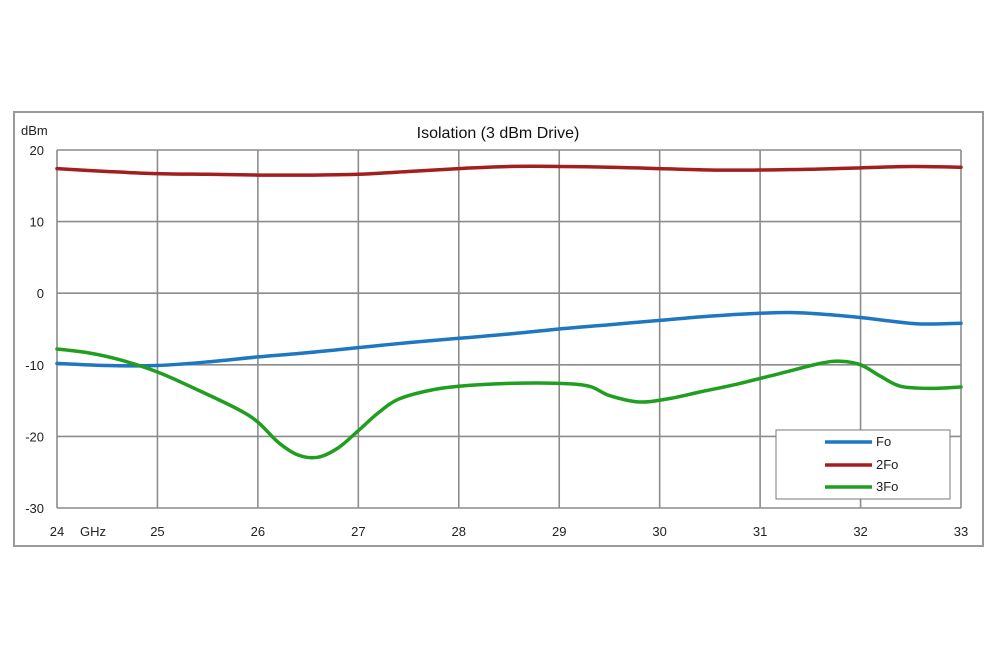 The image size is (1000, 667). What do you see at coordinates (40, 293) in the screenshot?
I see `y-tick-label: 0` at bounding box center [40, 293].